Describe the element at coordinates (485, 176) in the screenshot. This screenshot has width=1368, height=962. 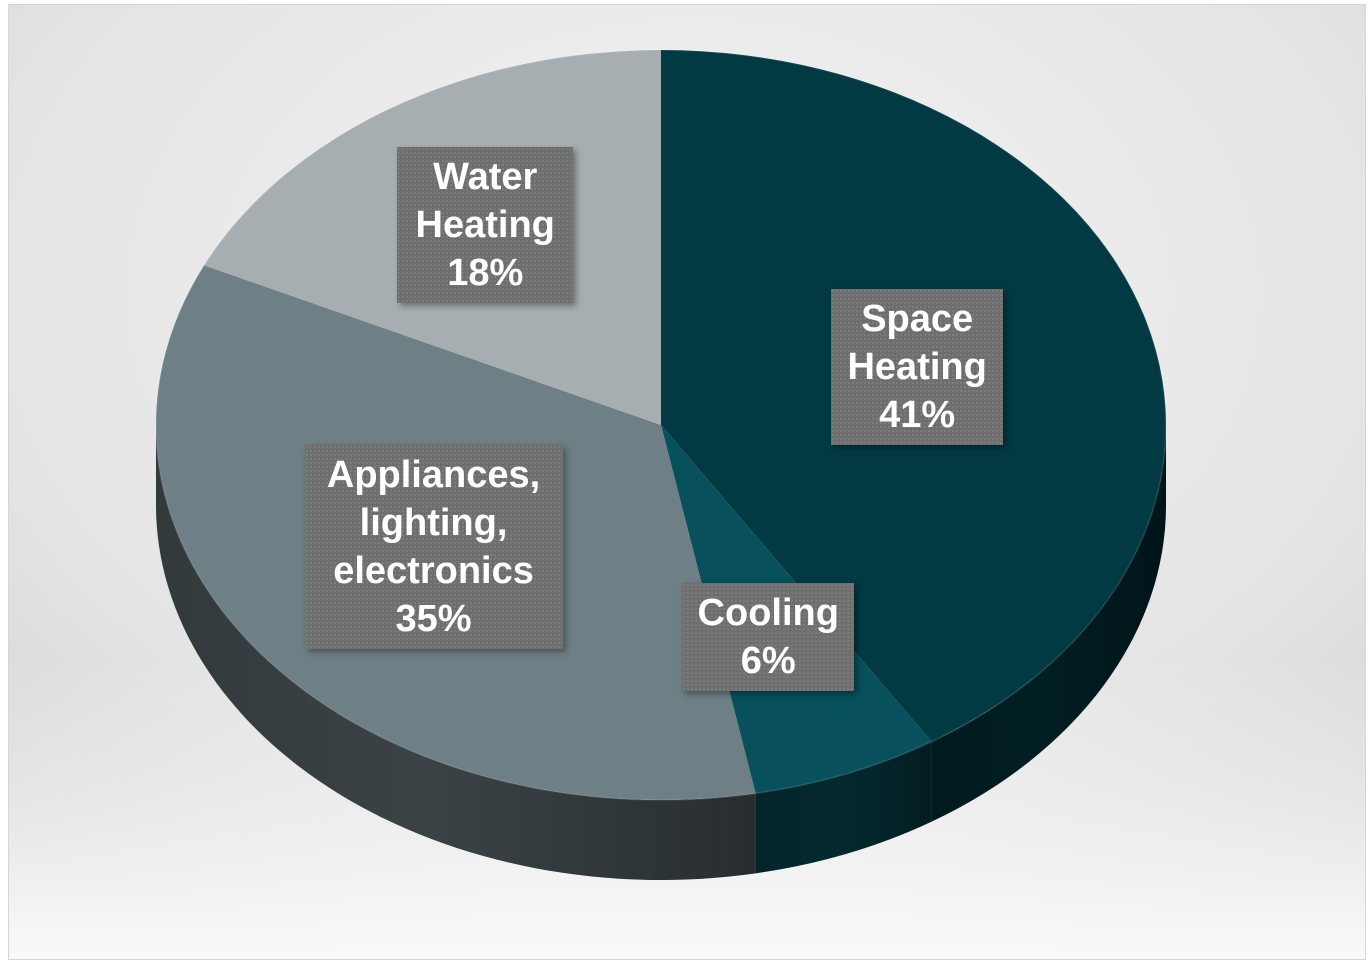
I see `slice-label-line: Water` at that location.